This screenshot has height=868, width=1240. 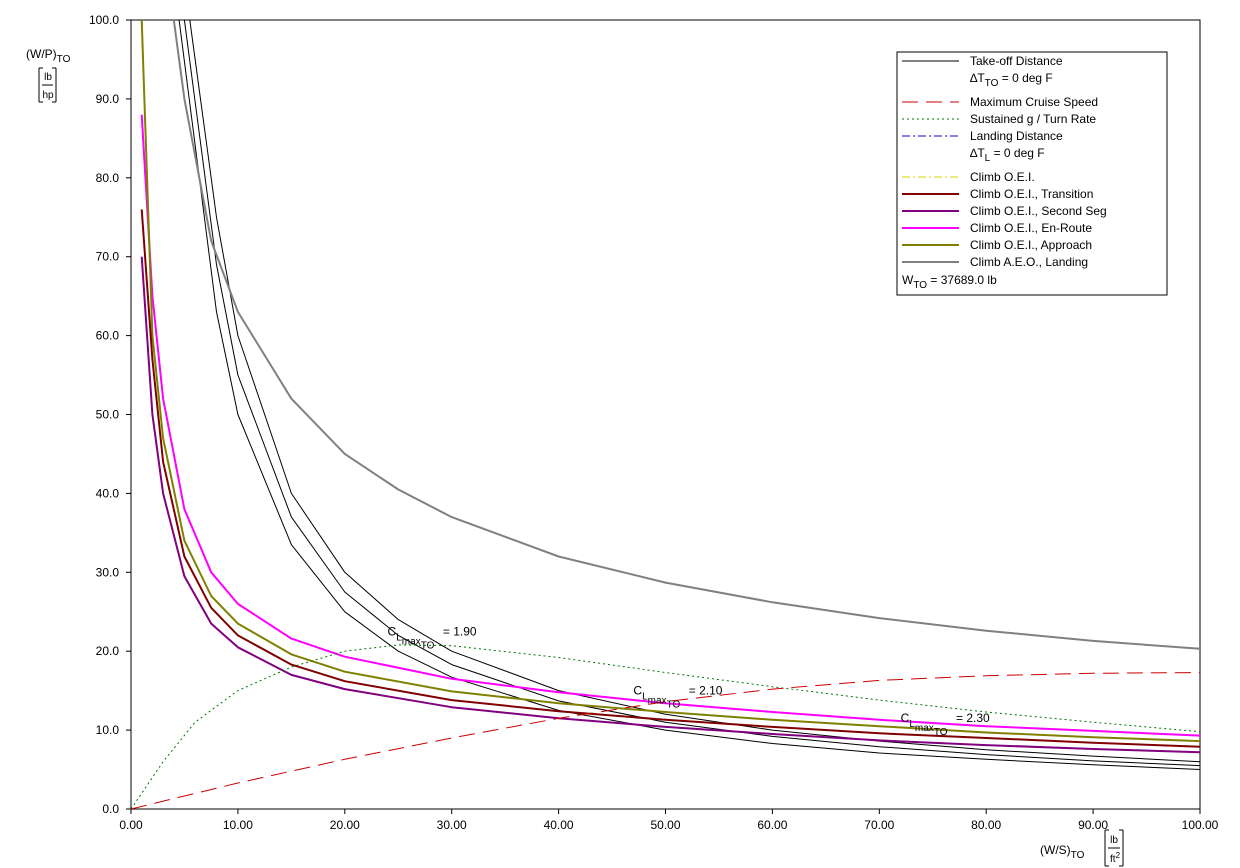 I want to click on legend-entry-label: Climb O.E.I., Second Seg, so click(x=1038, y=211).